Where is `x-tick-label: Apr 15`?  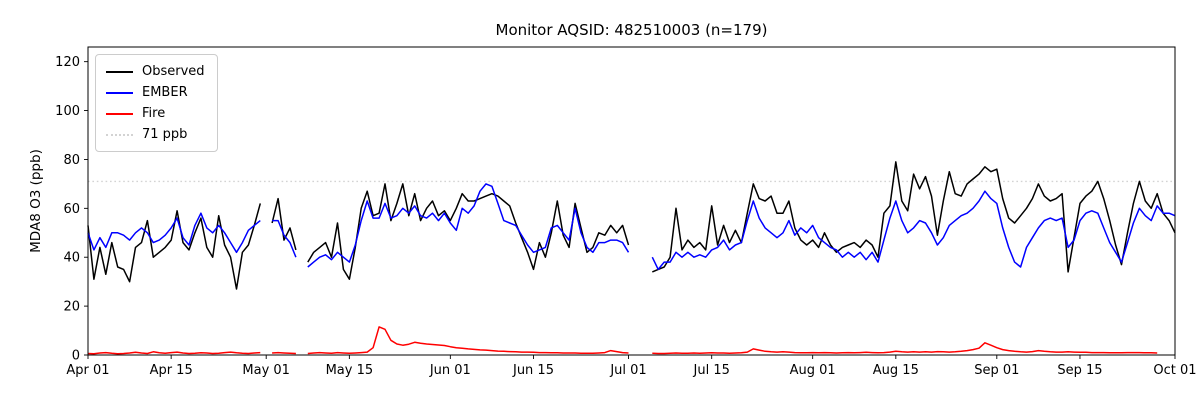
x-tick-label: Apr 15 is located at coordinates (171, 370).